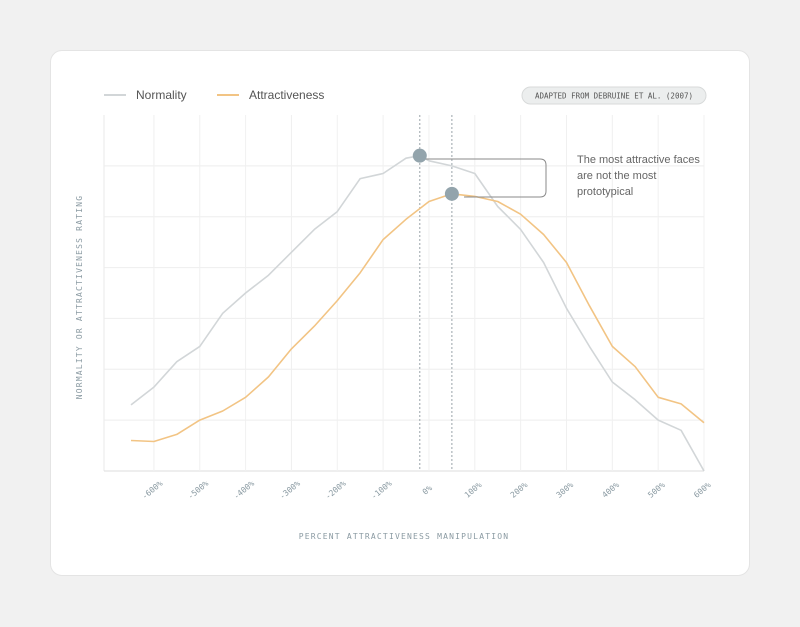  What do you see at coordinates (565, 489) in the screenshot?
I see `x-tick-label-9: 300%` at bounding box center [565, 489].